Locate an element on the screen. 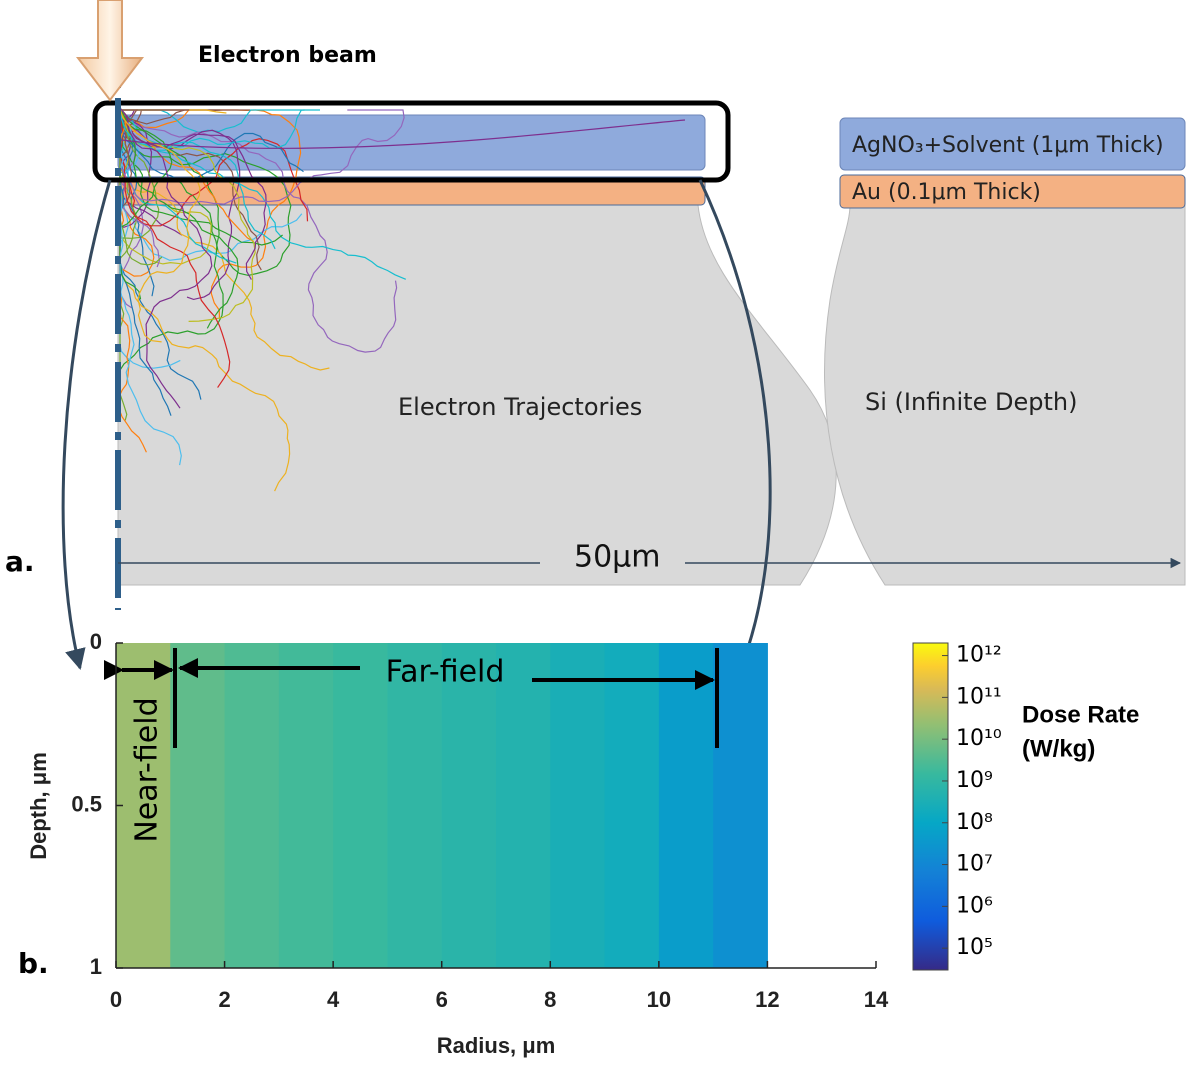 The width and height of the screenshot is (1192, 1072). colorbar-tick-label: 10¹⁰ is located at coordinates (979, 738).